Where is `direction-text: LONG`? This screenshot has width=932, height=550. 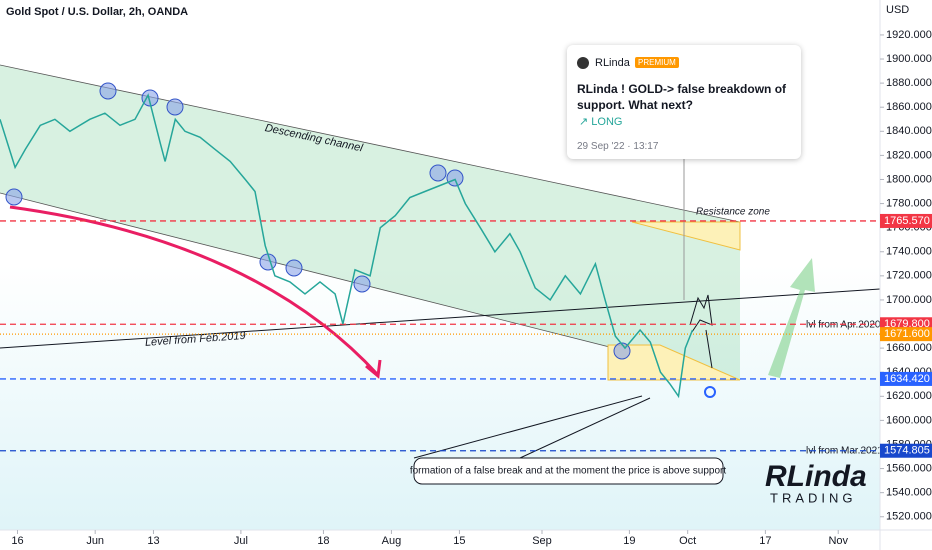
direction-text: LONG is located at coordinates (607, 122).